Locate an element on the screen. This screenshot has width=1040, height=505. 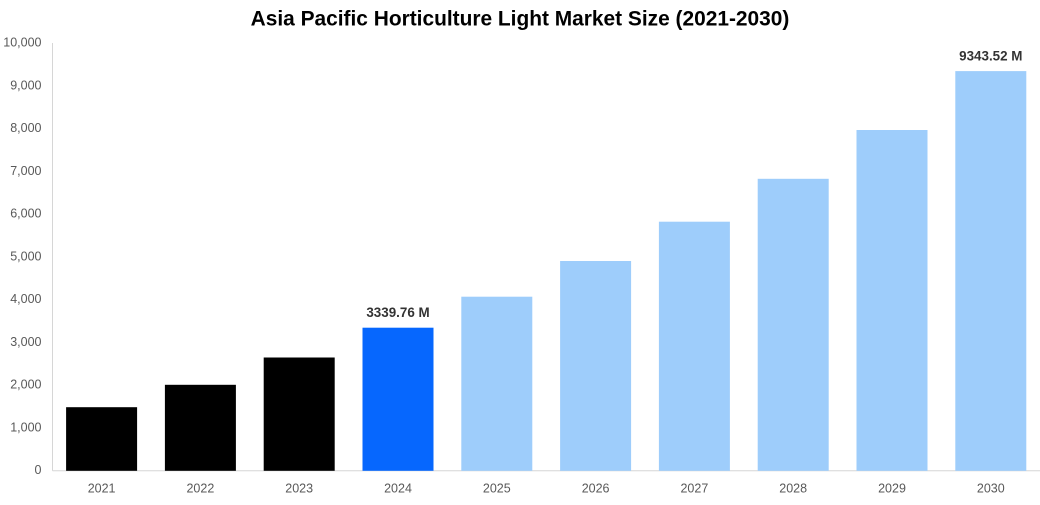
svg-text: 4,000 is located at coordinates (25, 299).